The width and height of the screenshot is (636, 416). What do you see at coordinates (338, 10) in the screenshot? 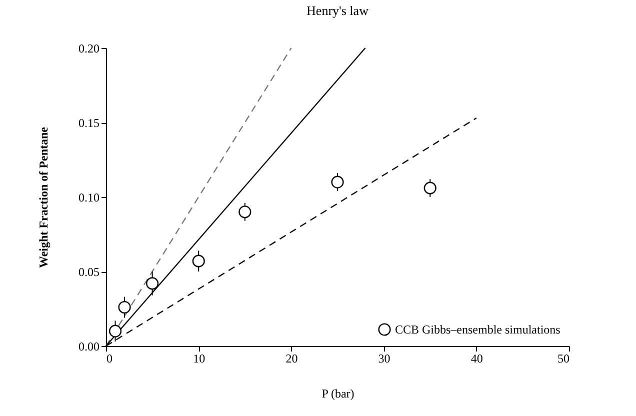
I see `text: Henry's law` at bounding box center [338, 10].